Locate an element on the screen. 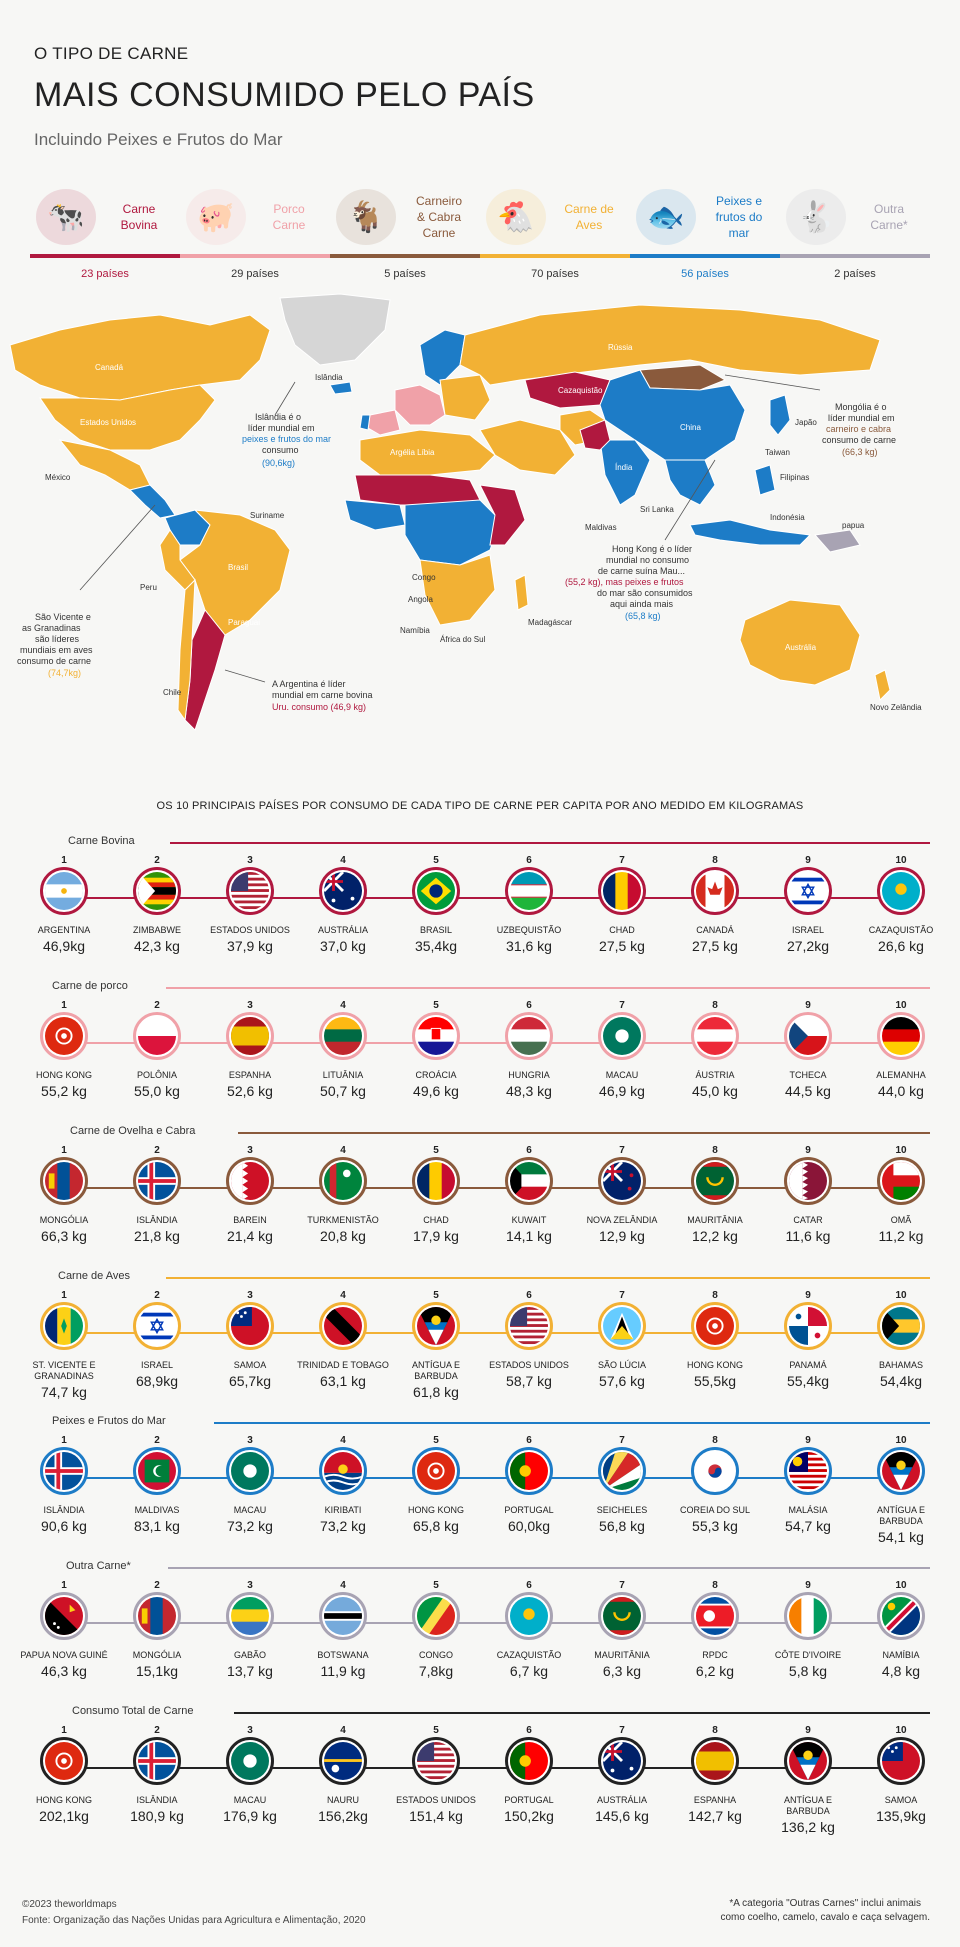  country-name: MALÁSIA is located at coordinates (808, 1510).